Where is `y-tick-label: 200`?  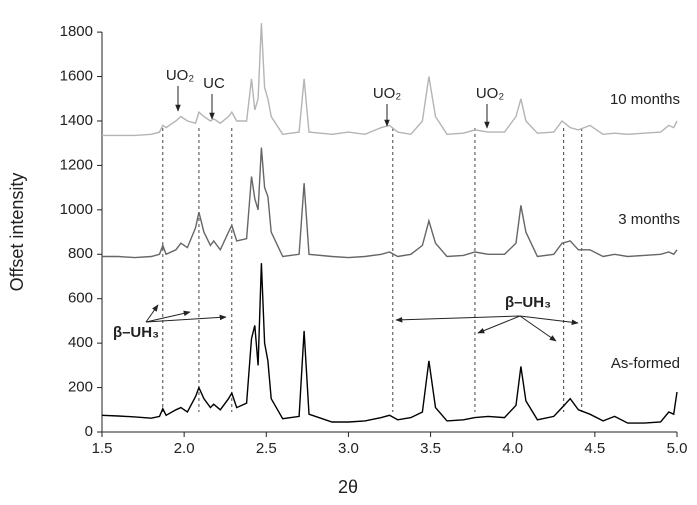
y-tick-label: 200 is located at coordinates (80, 387).